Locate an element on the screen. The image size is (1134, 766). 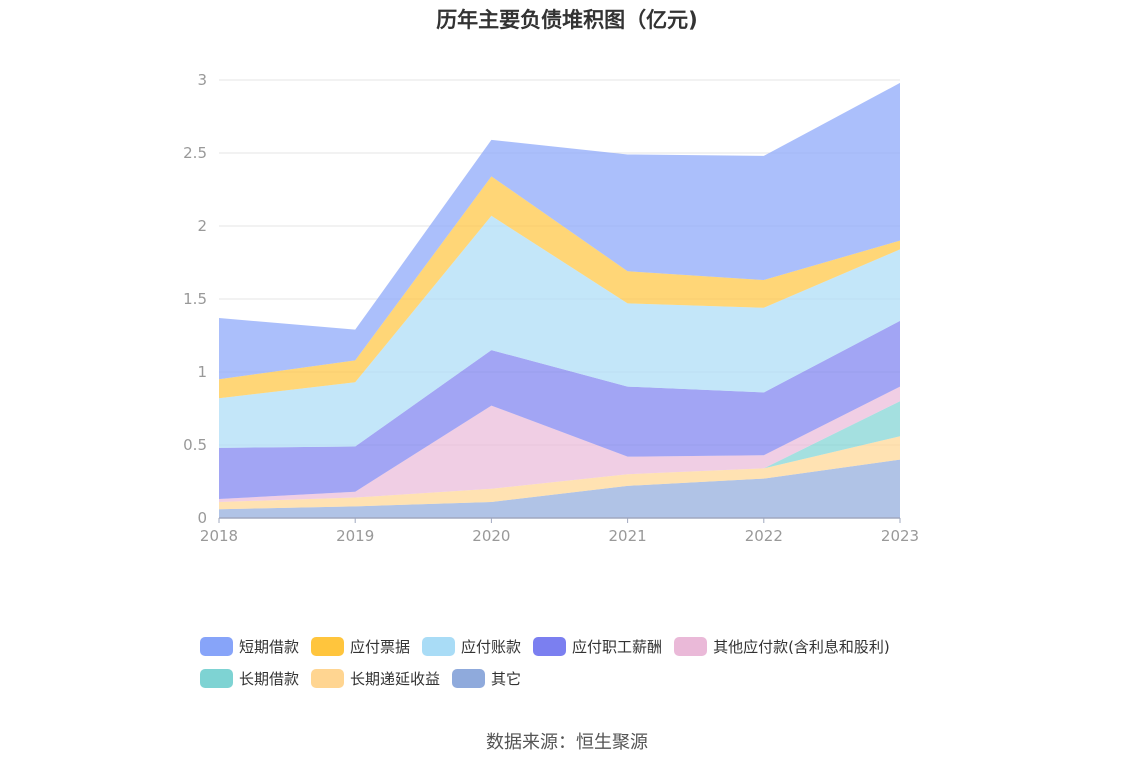
legend-label: 应付票据 is located at coordinates (380, 646).